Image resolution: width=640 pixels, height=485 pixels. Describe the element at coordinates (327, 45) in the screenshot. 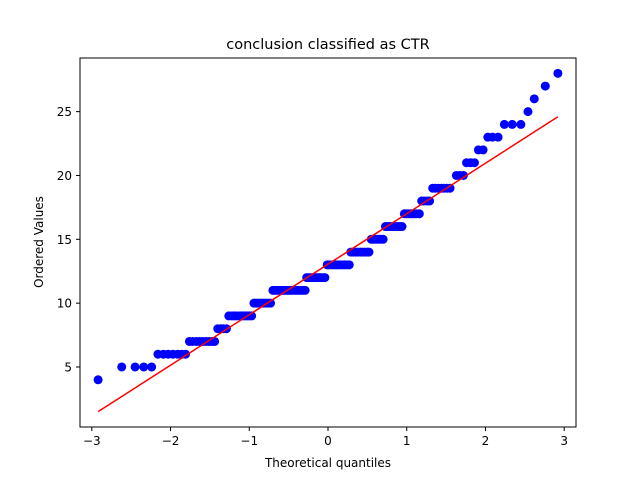

I see `chart-title: conclusion classified as CTR` at that location.